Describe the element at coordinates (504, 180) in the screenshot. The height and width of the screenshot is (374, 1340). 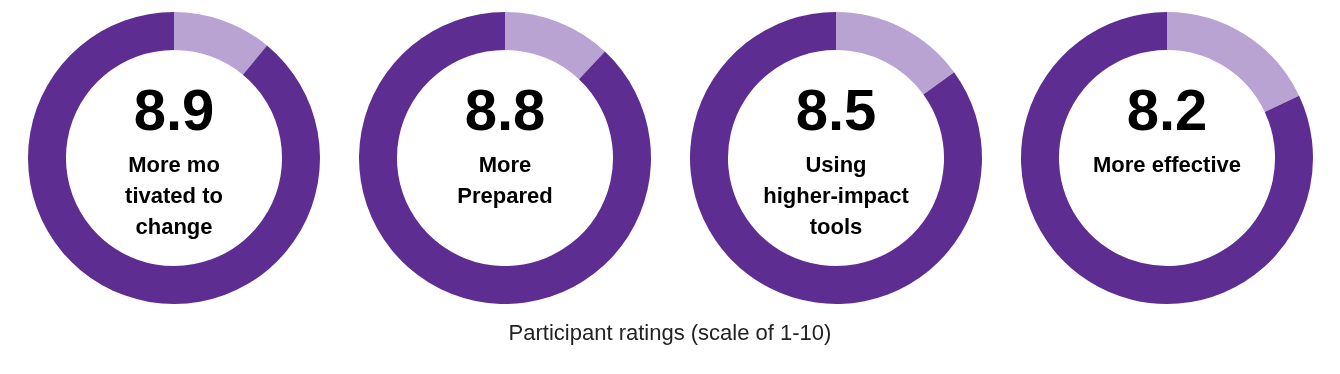
I see `text: More Prepared` at that location.